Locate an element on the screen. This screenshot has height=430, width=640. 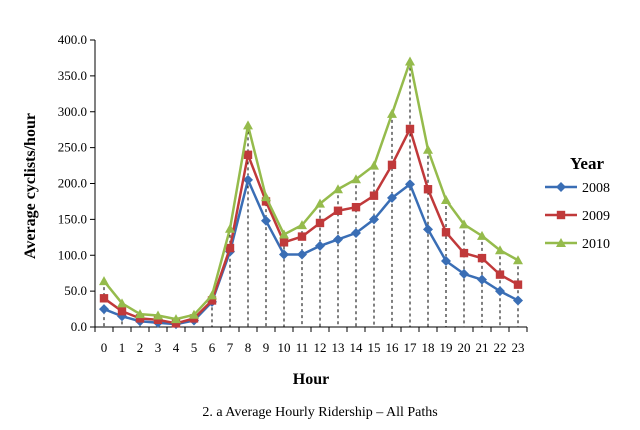
x-tick-label: 21 is located at coordinates (482, 347).